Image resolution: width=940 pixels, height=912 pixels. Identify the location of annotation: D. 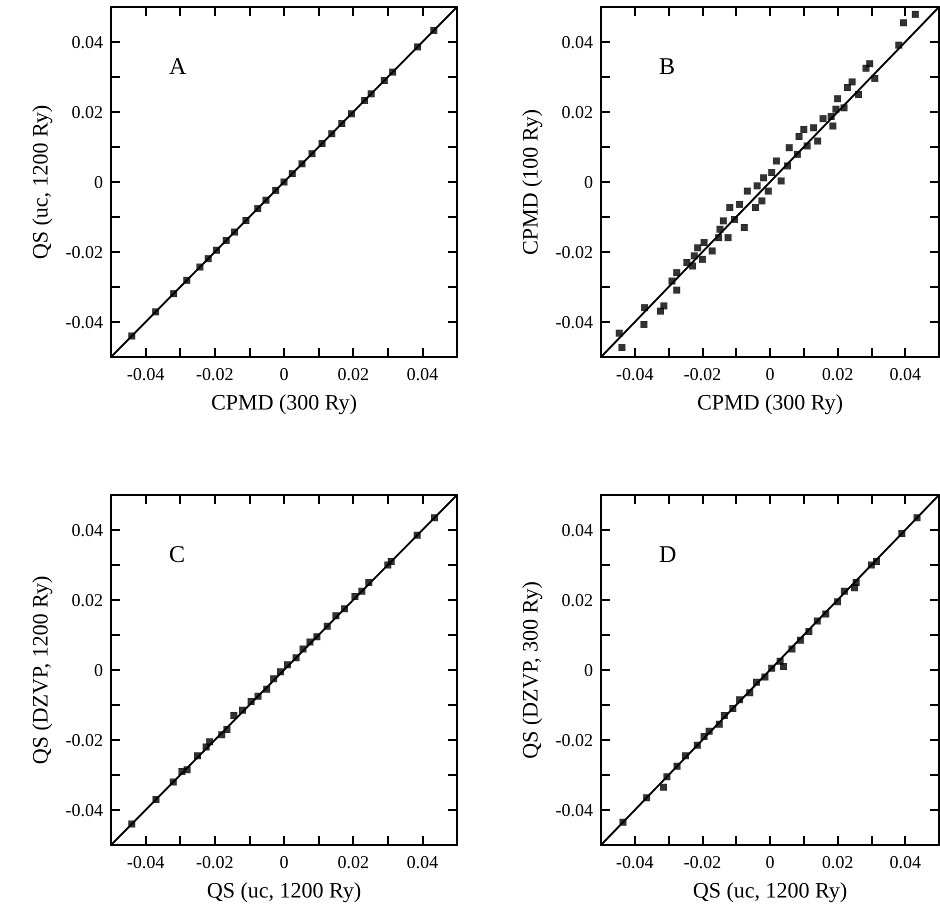
(667, 555).